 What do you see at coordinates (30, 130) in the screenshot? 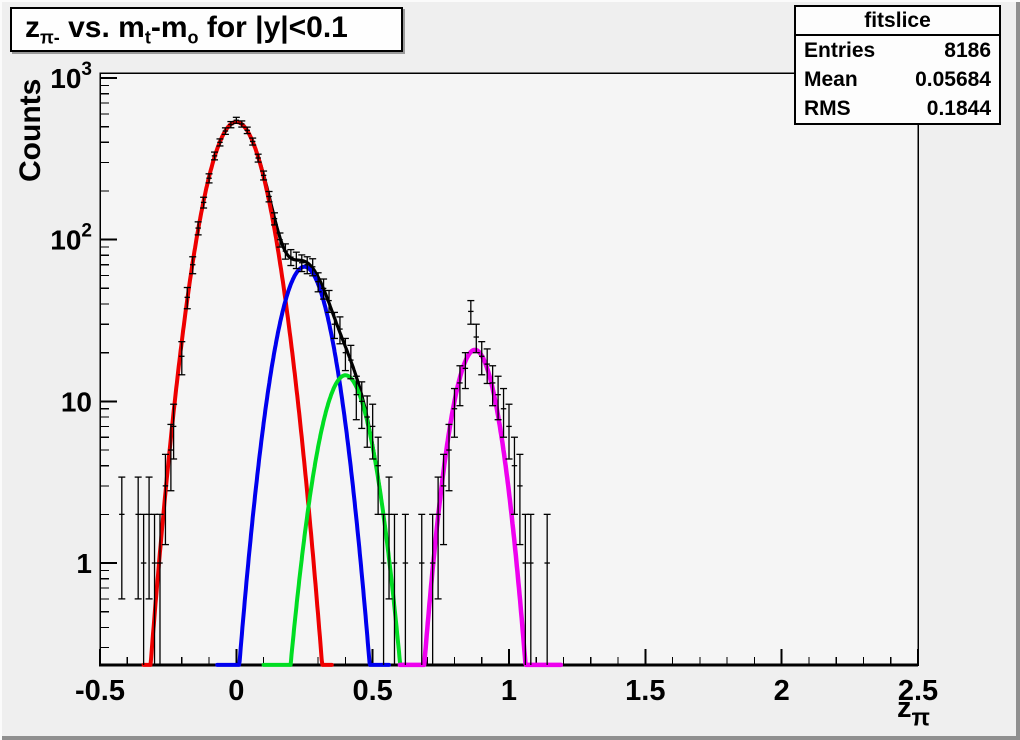
I see `y-axis-title: Counts` at bounding box center [30, 130].